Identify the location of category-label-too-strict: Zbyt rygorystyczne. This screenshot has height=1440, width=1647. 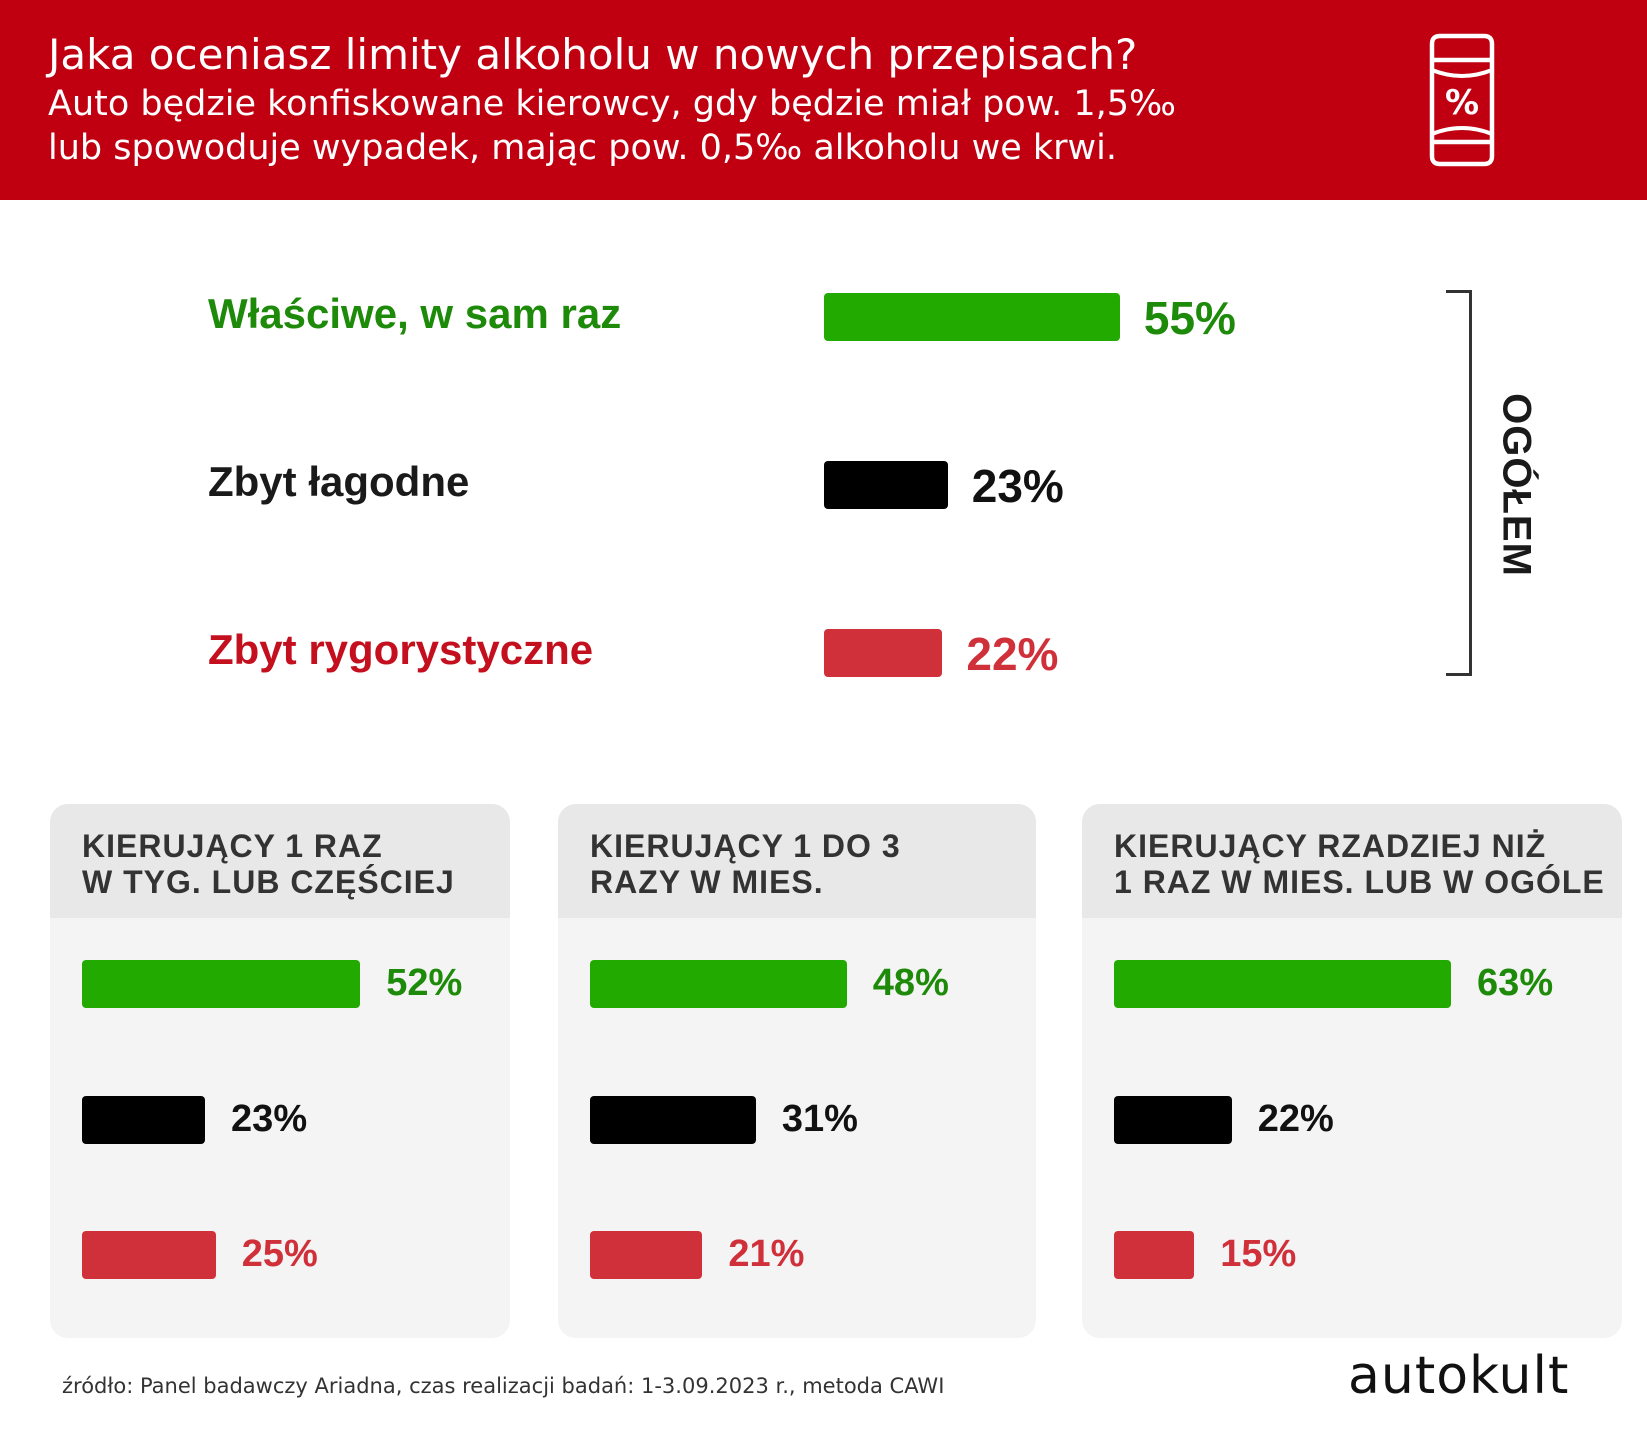
(401, 649).